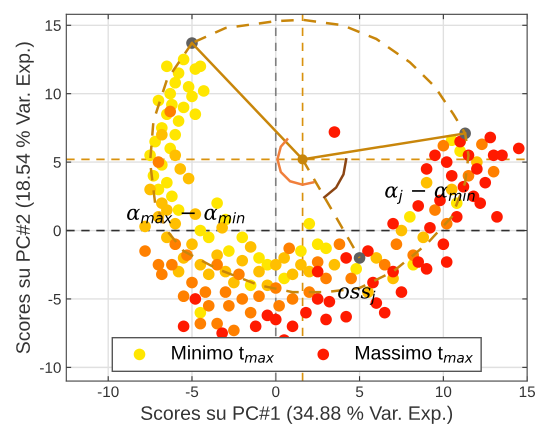  Describe the element at coordinates (108, 392) in the screenshot. I see `x-tick-label: -10` at that location.